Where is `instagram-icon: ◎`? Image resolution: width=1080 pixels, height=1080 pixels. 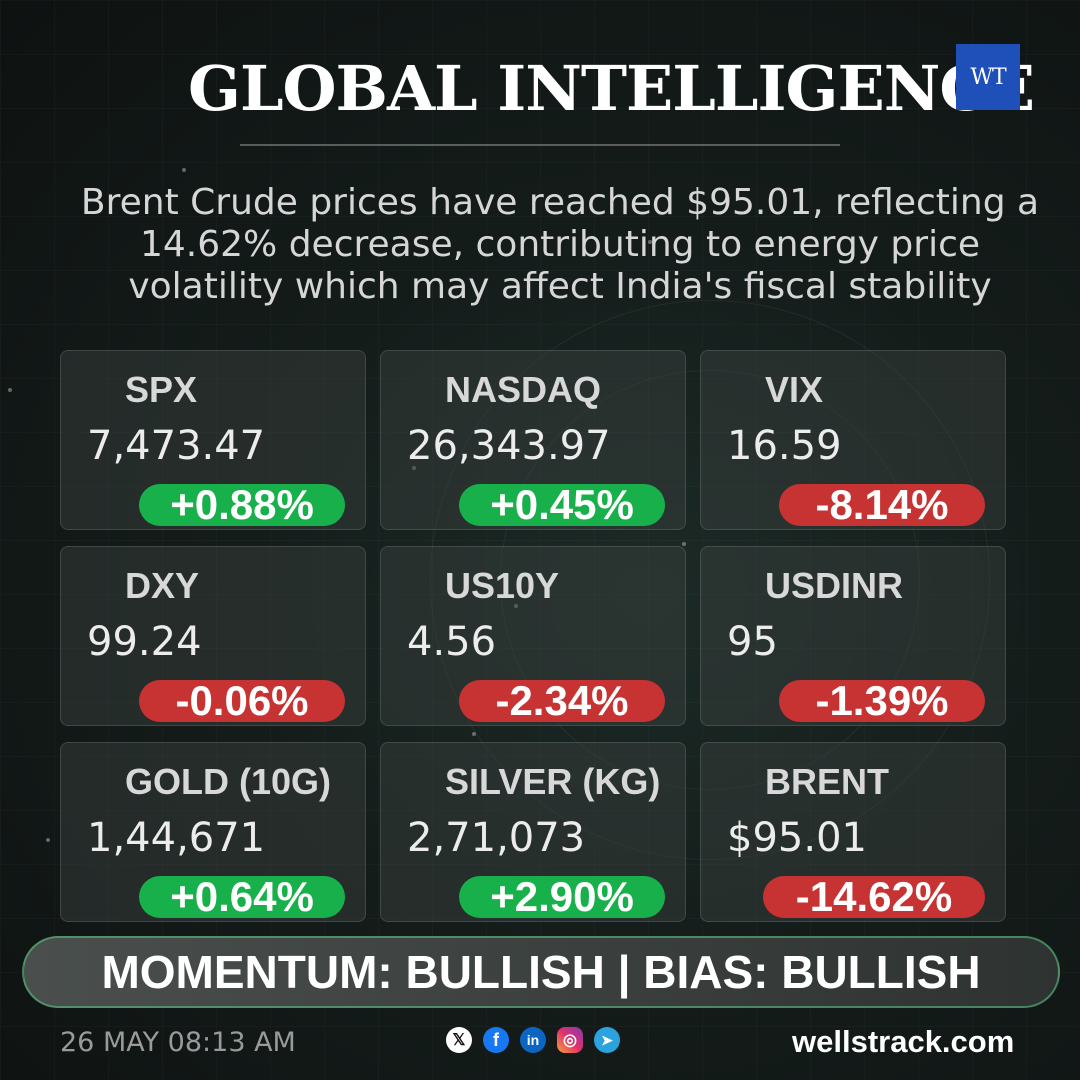 instagram-icon: ◎ is located at coordinates (570, 1040).